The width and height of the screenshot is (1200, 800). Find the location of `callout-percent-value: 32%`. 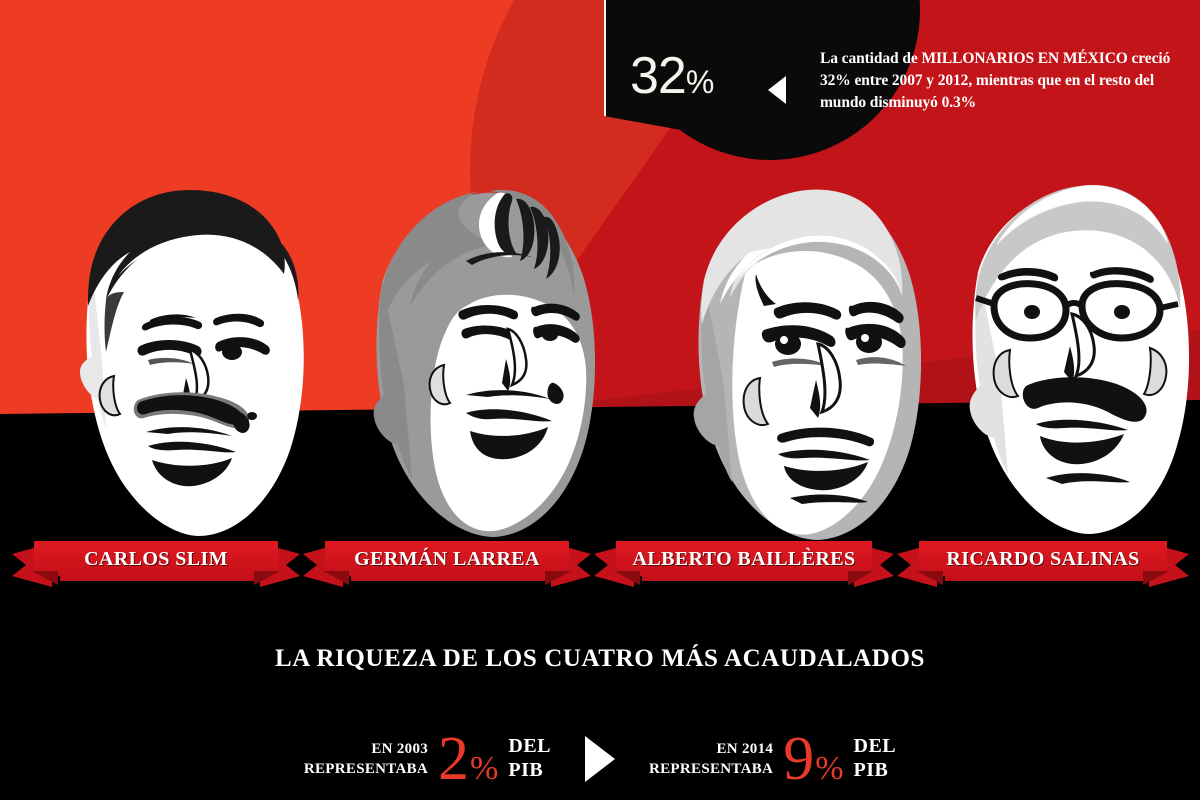

callout-percent-value: 32% is located at coordinates (672, 76).